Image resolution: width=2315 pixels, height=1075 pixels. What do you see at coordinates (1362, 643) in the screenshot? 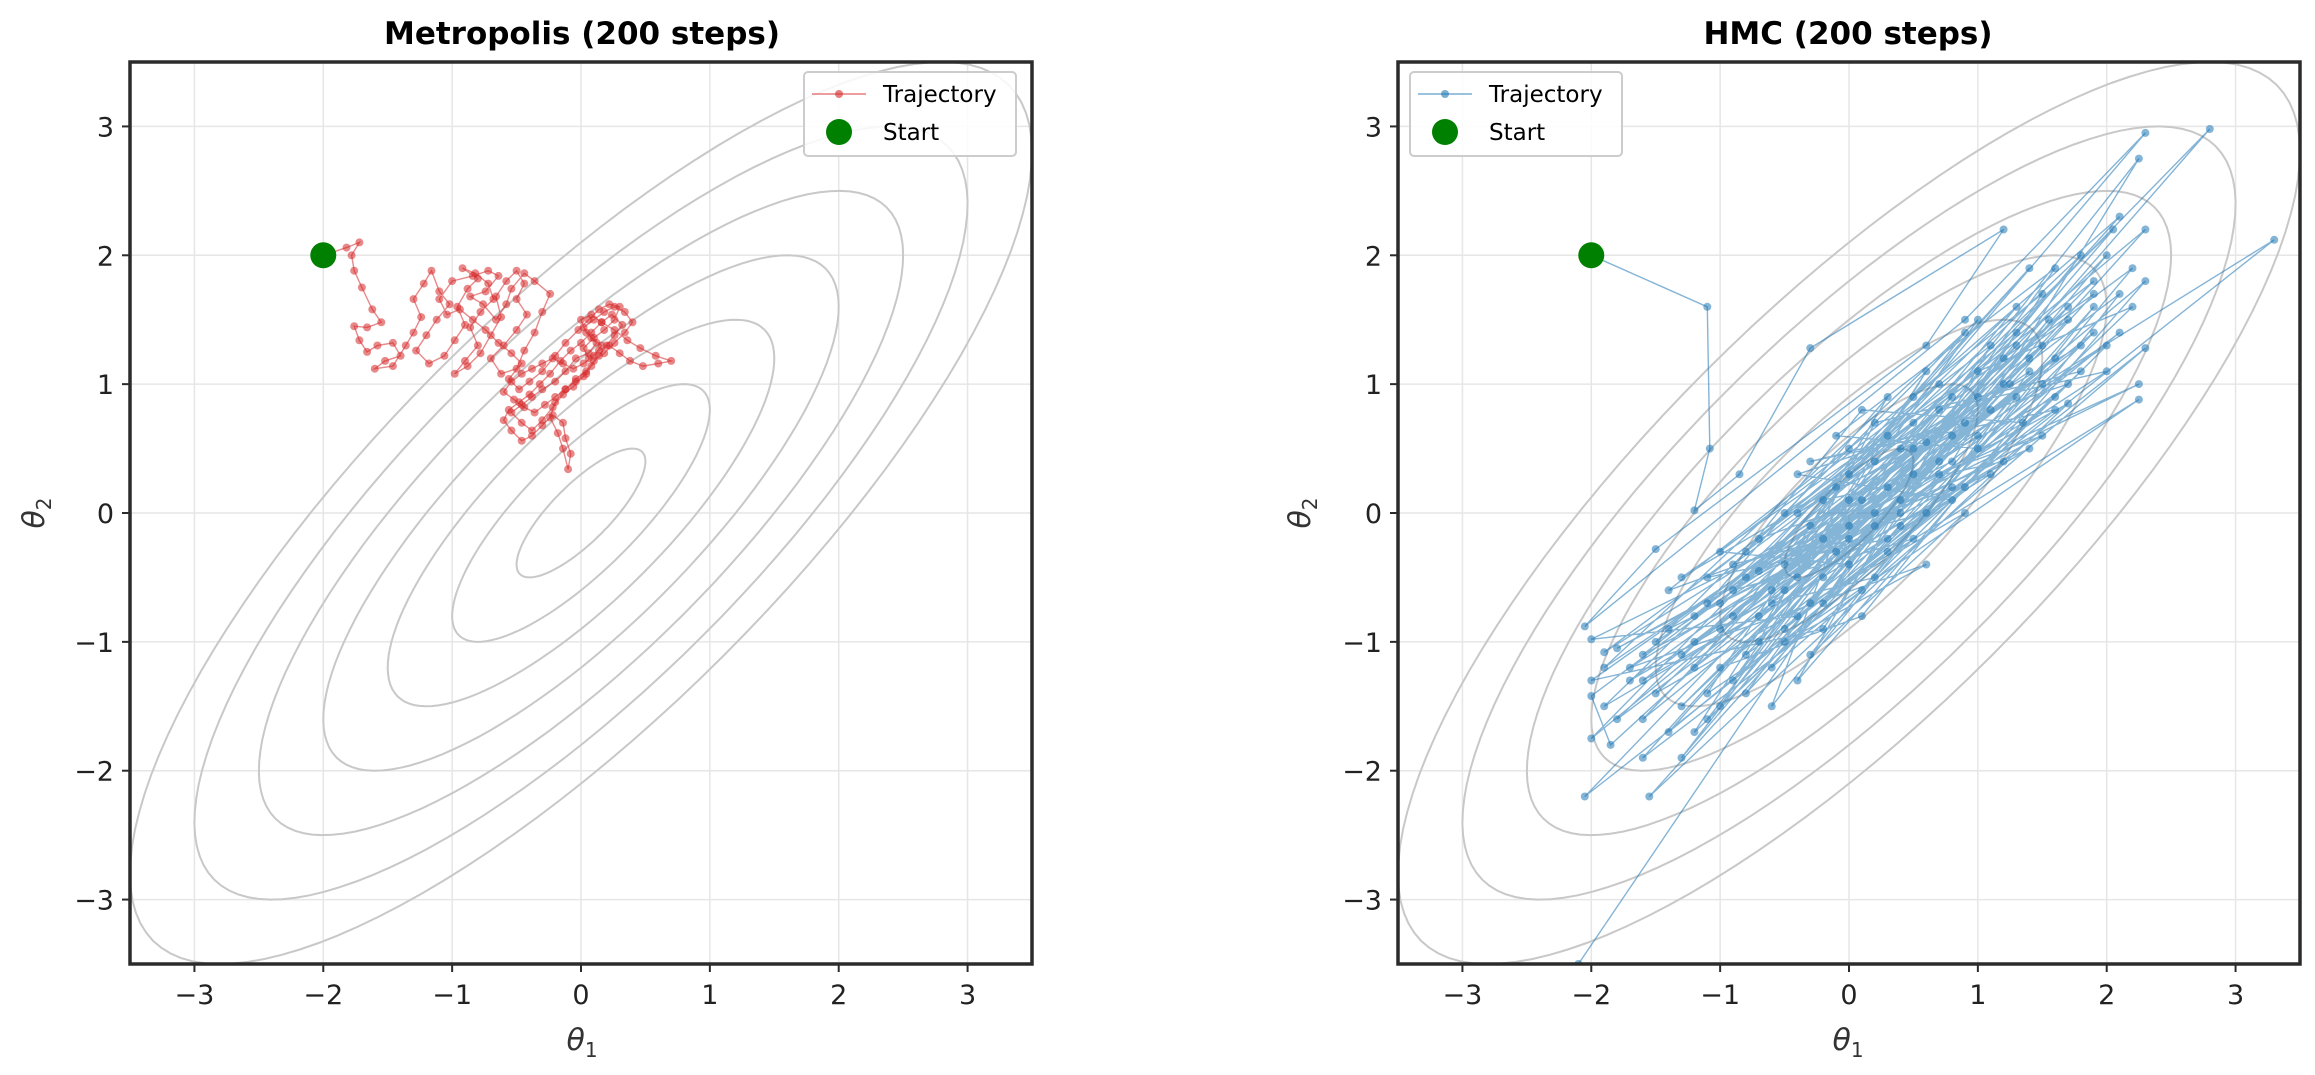
I see `hmc-ytick-label-2: −1` at bounding box center [1362, 643].